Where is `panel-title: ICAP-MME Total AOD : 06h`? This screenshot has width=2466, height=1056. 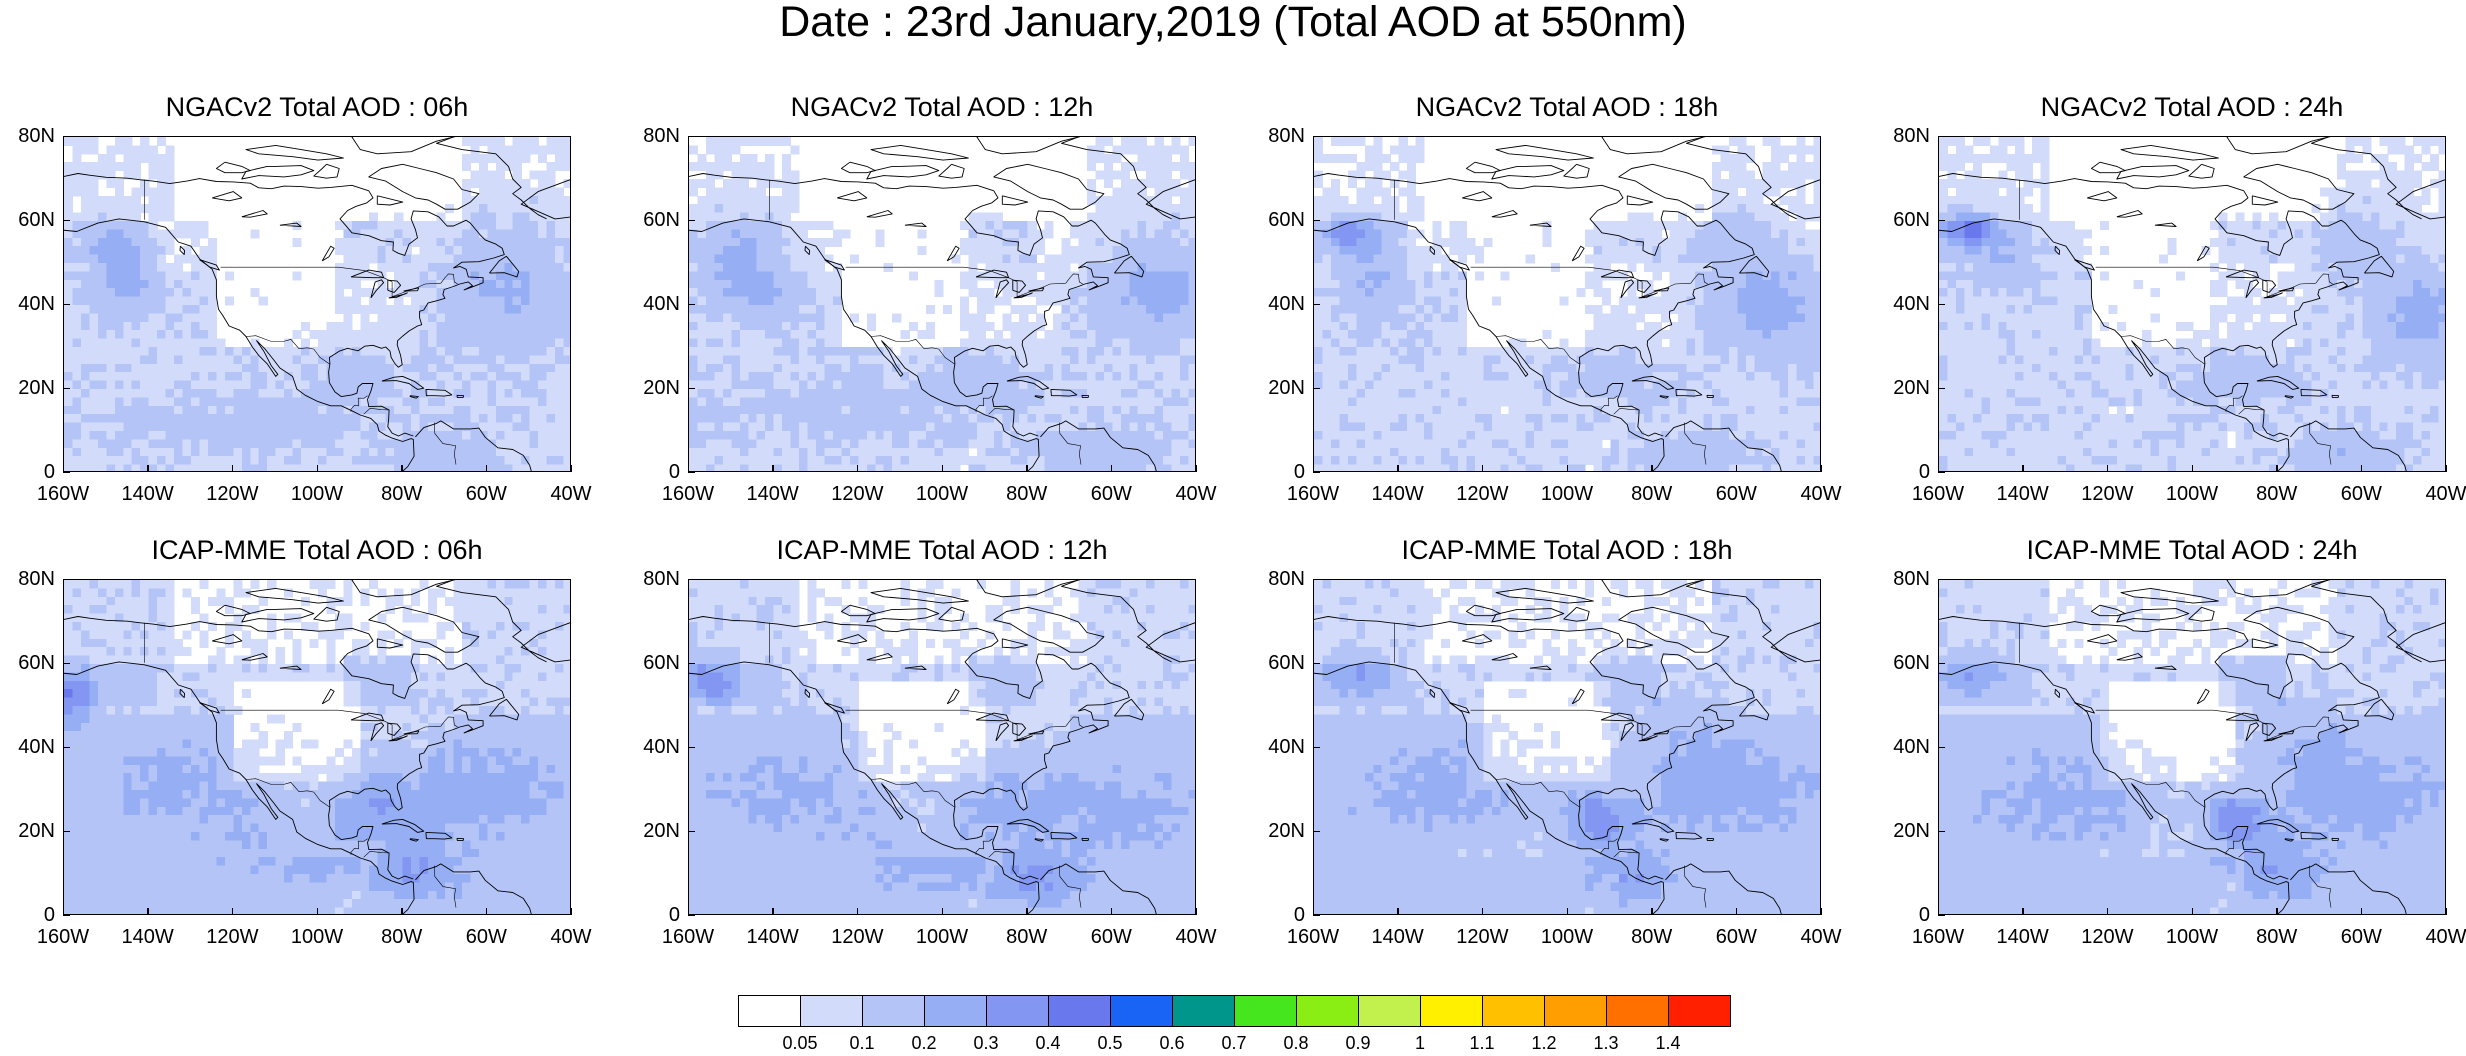
panel-title: ICAP-MME Total AOD : 06h is located at coordinates (317, 550).